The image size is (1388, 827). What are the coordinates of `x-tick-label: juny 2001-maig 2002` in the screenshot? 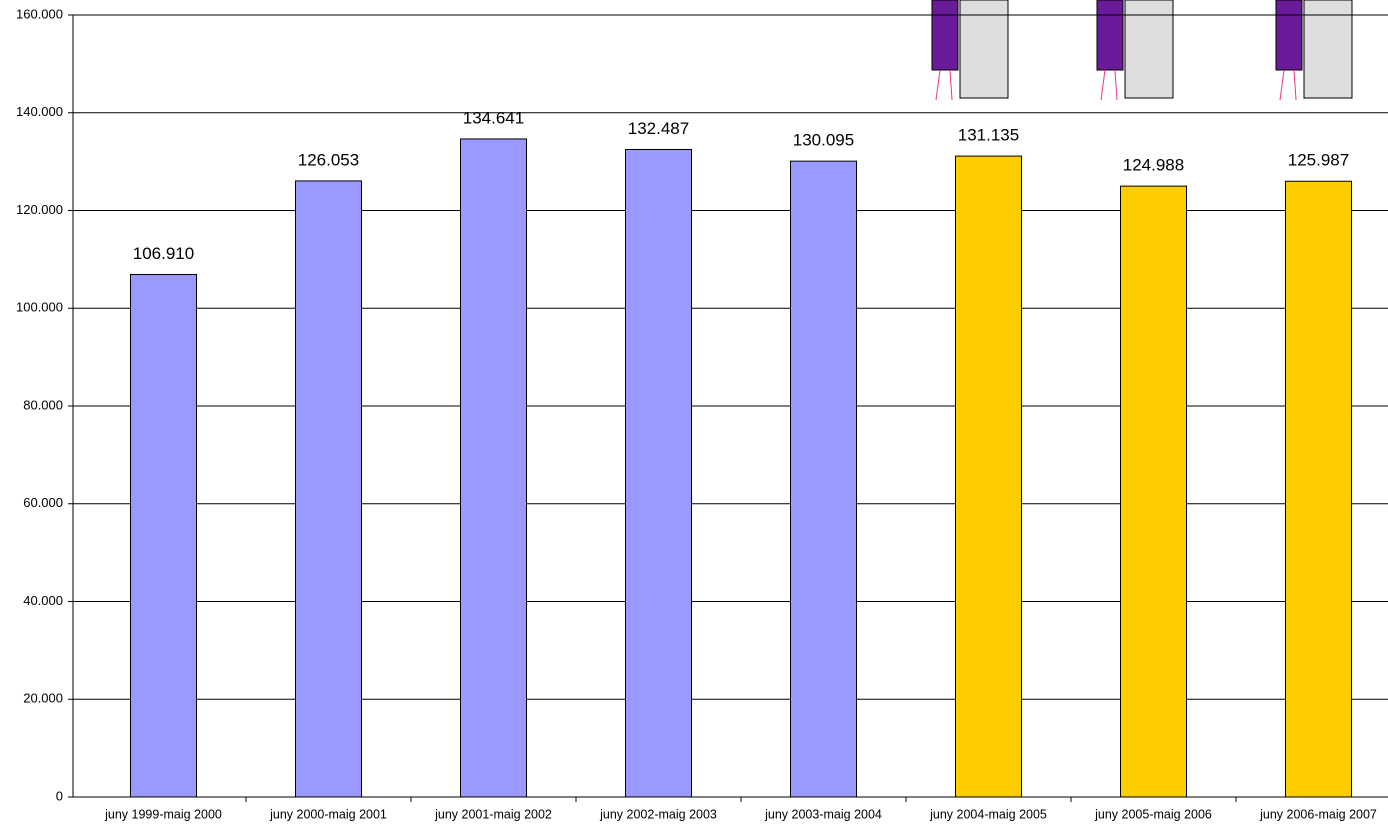 It's located at (493, 814).